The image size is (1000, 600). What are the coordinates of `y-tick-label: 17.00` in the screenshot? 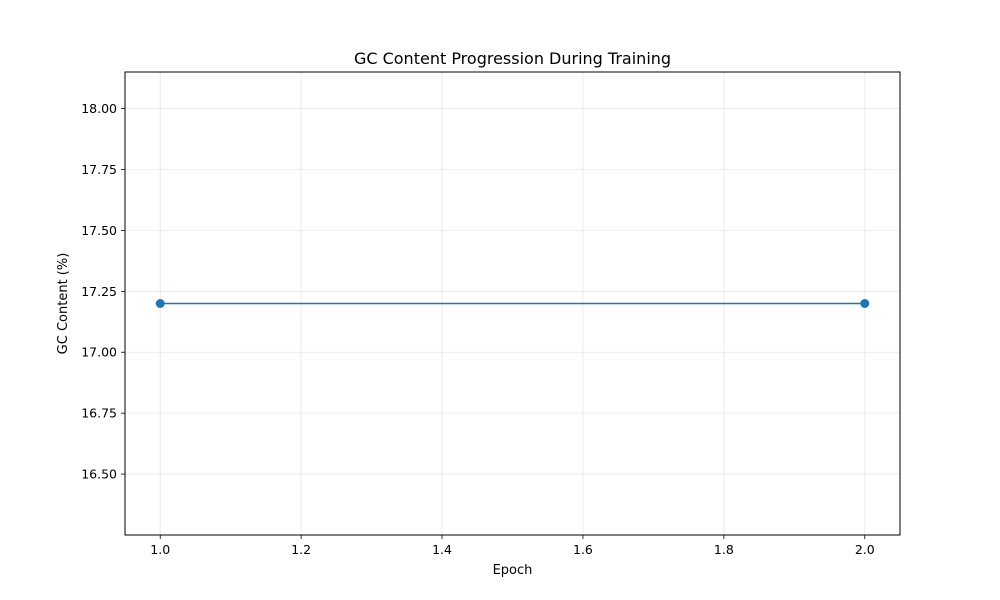 It's located at (99, 352).